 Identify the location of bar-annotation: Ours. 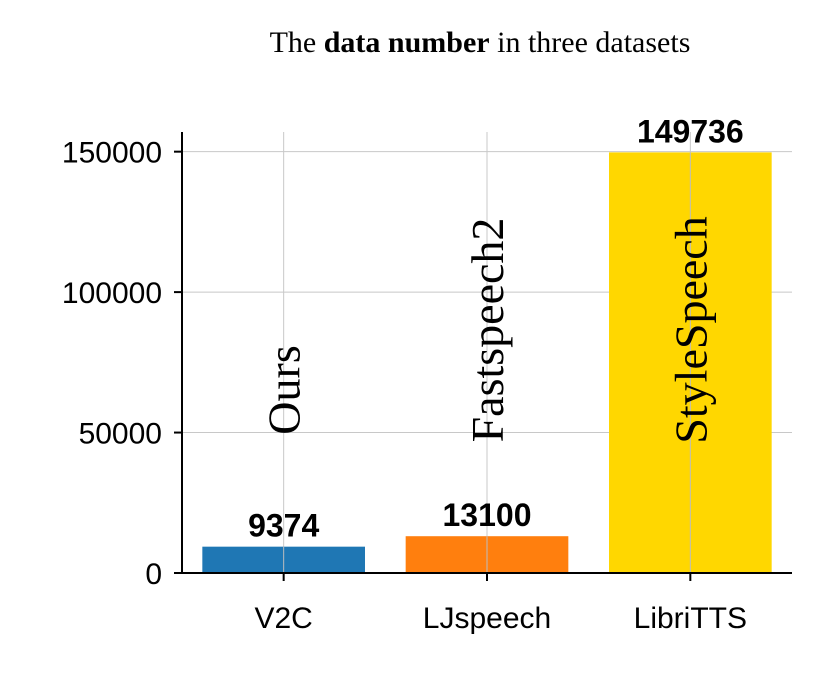
(284, 389).